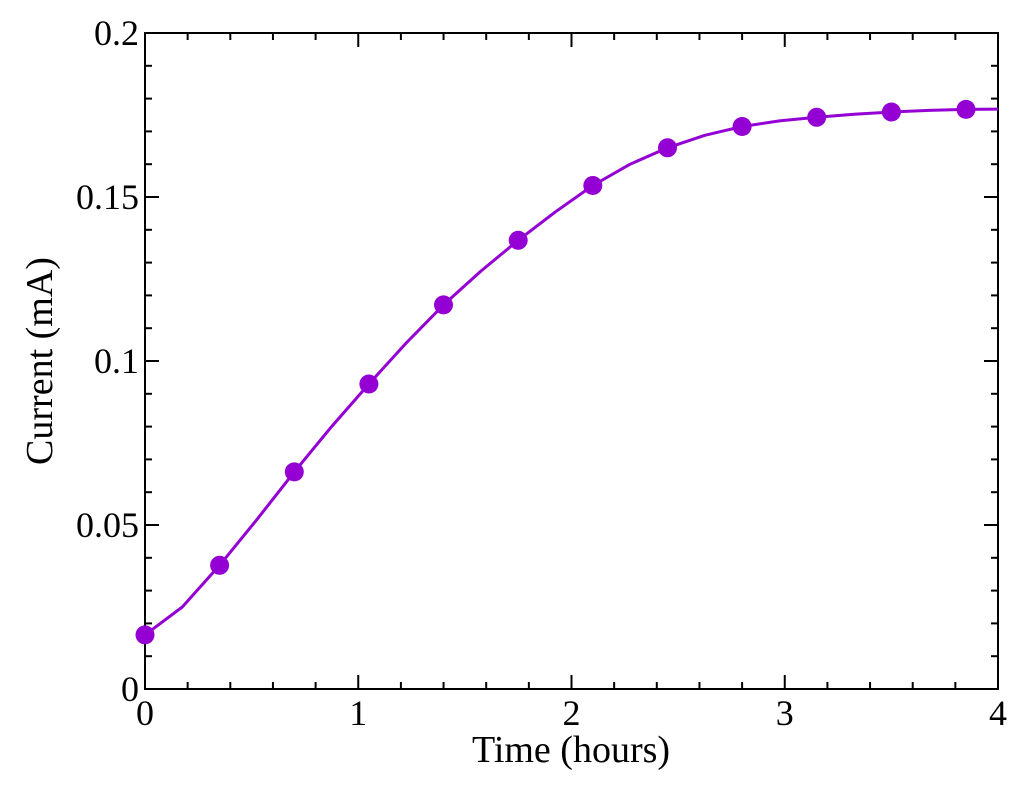 The image size is (1024, 785). What do you see at coordinates (998, 713) in the screenshot?
I see `x-tick-label: 4` at bounding box center [998, 713].